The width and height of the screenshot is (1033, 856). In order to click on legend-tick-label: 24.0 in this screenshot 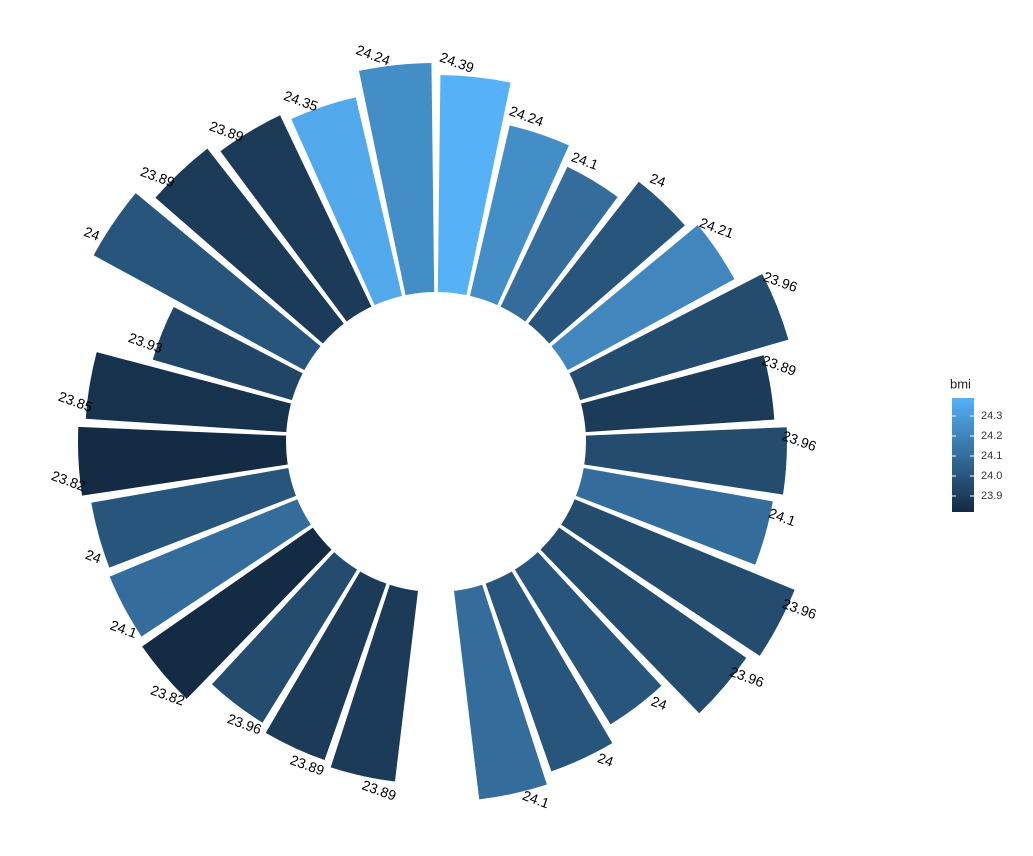, I will do `click(991, 476)`.